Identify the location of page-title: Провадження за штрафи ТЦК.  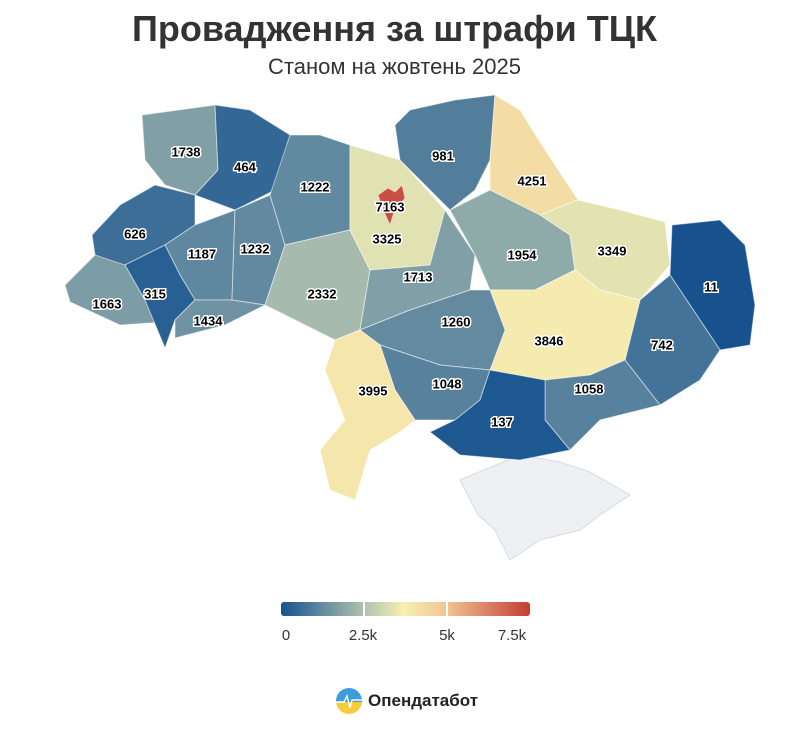
(394, 28).